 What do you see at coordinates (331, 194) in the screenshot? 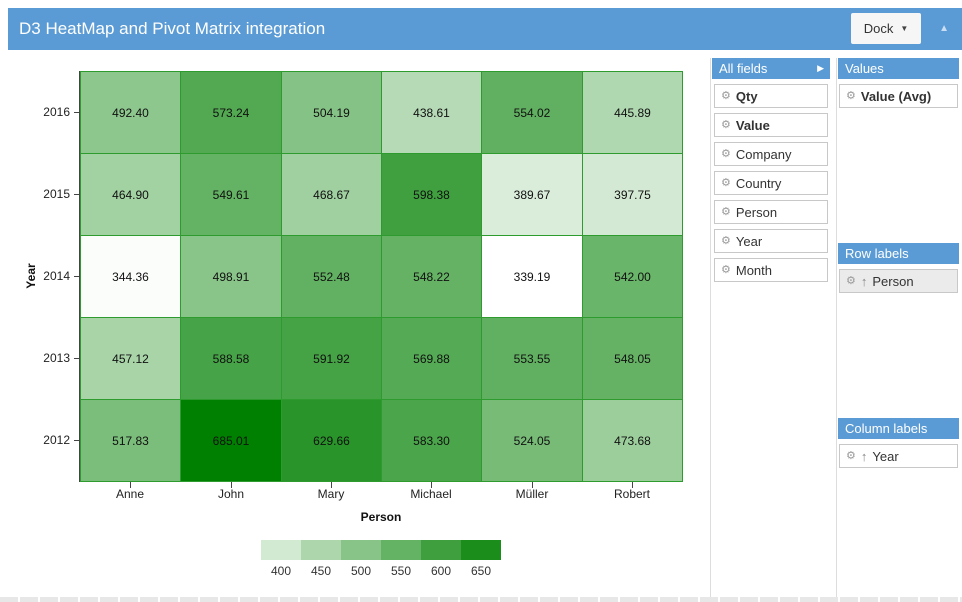
I see `heatmap-cell: 468.67` at bounding box center [331, 194].